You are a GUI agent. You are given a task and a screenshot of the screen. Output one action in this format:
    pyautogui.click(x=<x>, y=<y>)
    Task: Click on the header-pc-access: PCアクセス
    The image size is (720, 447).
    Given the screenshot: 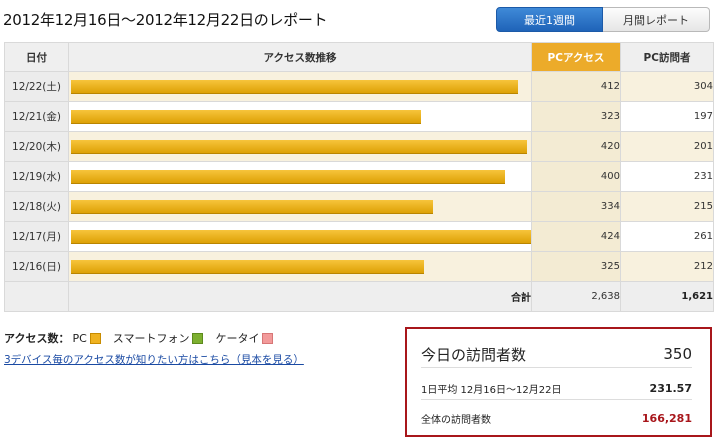 What is the action you would take?
    pyautogui.click(x=576, y=57)
    